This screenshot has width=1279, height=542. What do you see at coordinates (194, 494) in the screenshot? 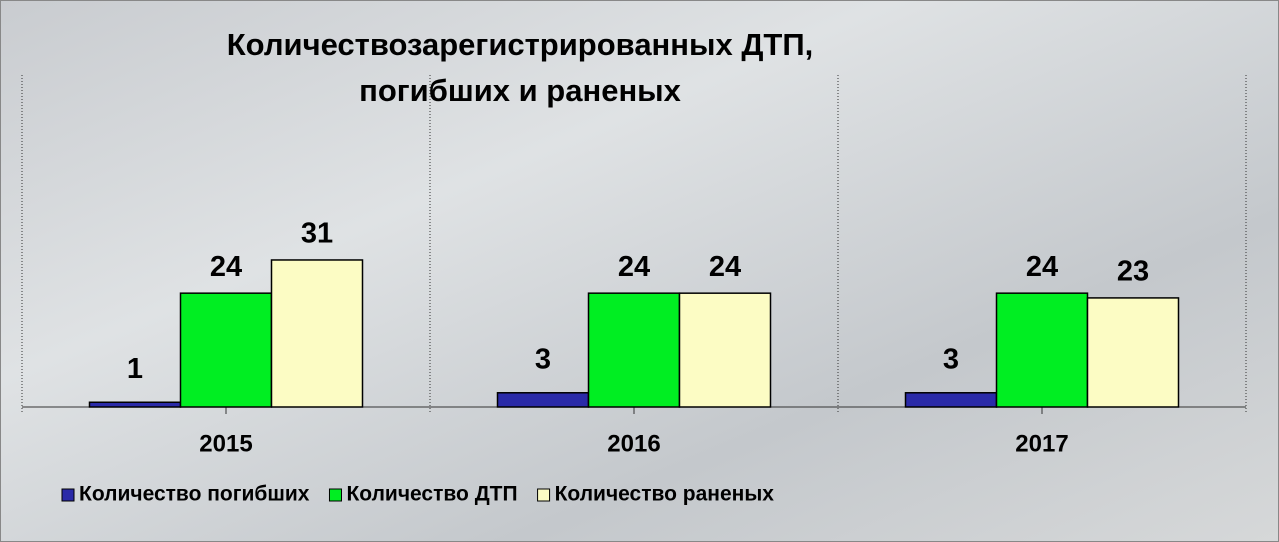
I see `legend-label: Количество погибших` at bounding box center [194, 494].